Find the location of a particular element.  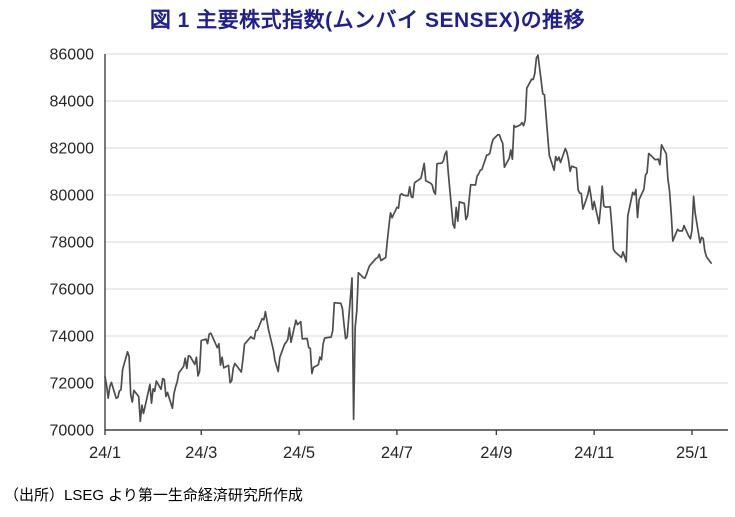

y-axis-label: 76000 is located at coordinates (72, 290).